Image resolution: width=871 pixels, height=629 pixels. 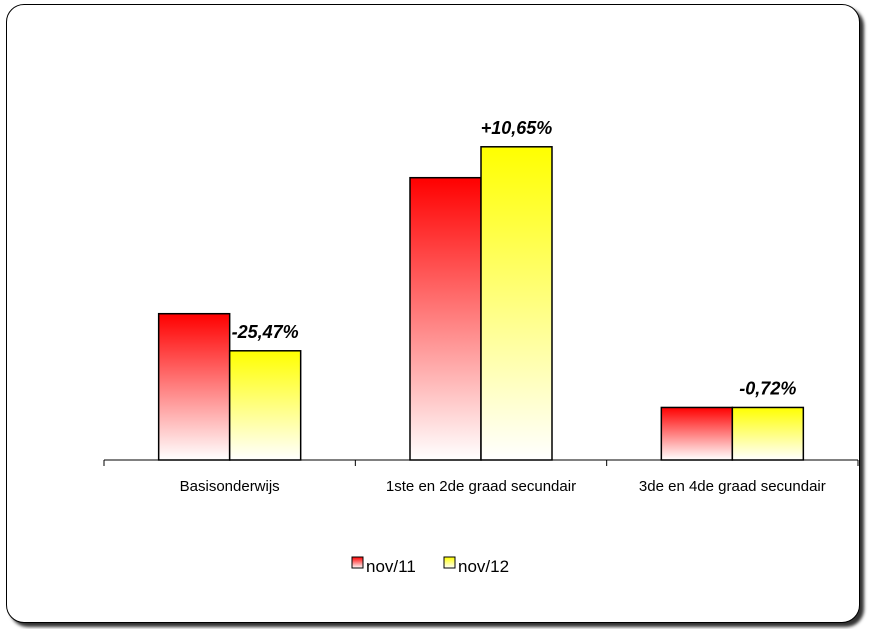 What do you see at coordinates (265, 332) in the screenshot?
I see `data-label-0: -25,47%` at bounding box center [265, 332].